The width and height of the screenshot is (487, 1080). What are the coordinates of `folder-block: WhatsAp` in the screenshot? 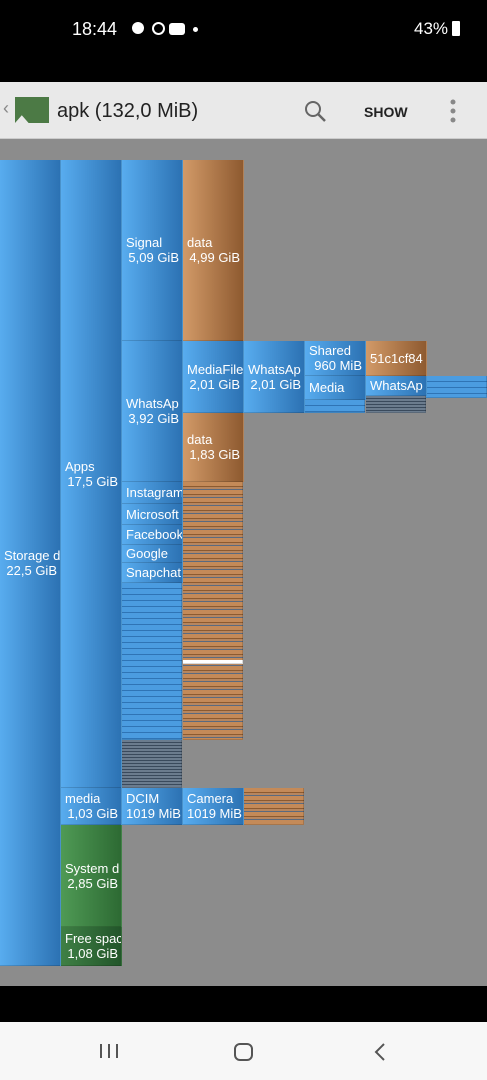 It's located at (396, 386).